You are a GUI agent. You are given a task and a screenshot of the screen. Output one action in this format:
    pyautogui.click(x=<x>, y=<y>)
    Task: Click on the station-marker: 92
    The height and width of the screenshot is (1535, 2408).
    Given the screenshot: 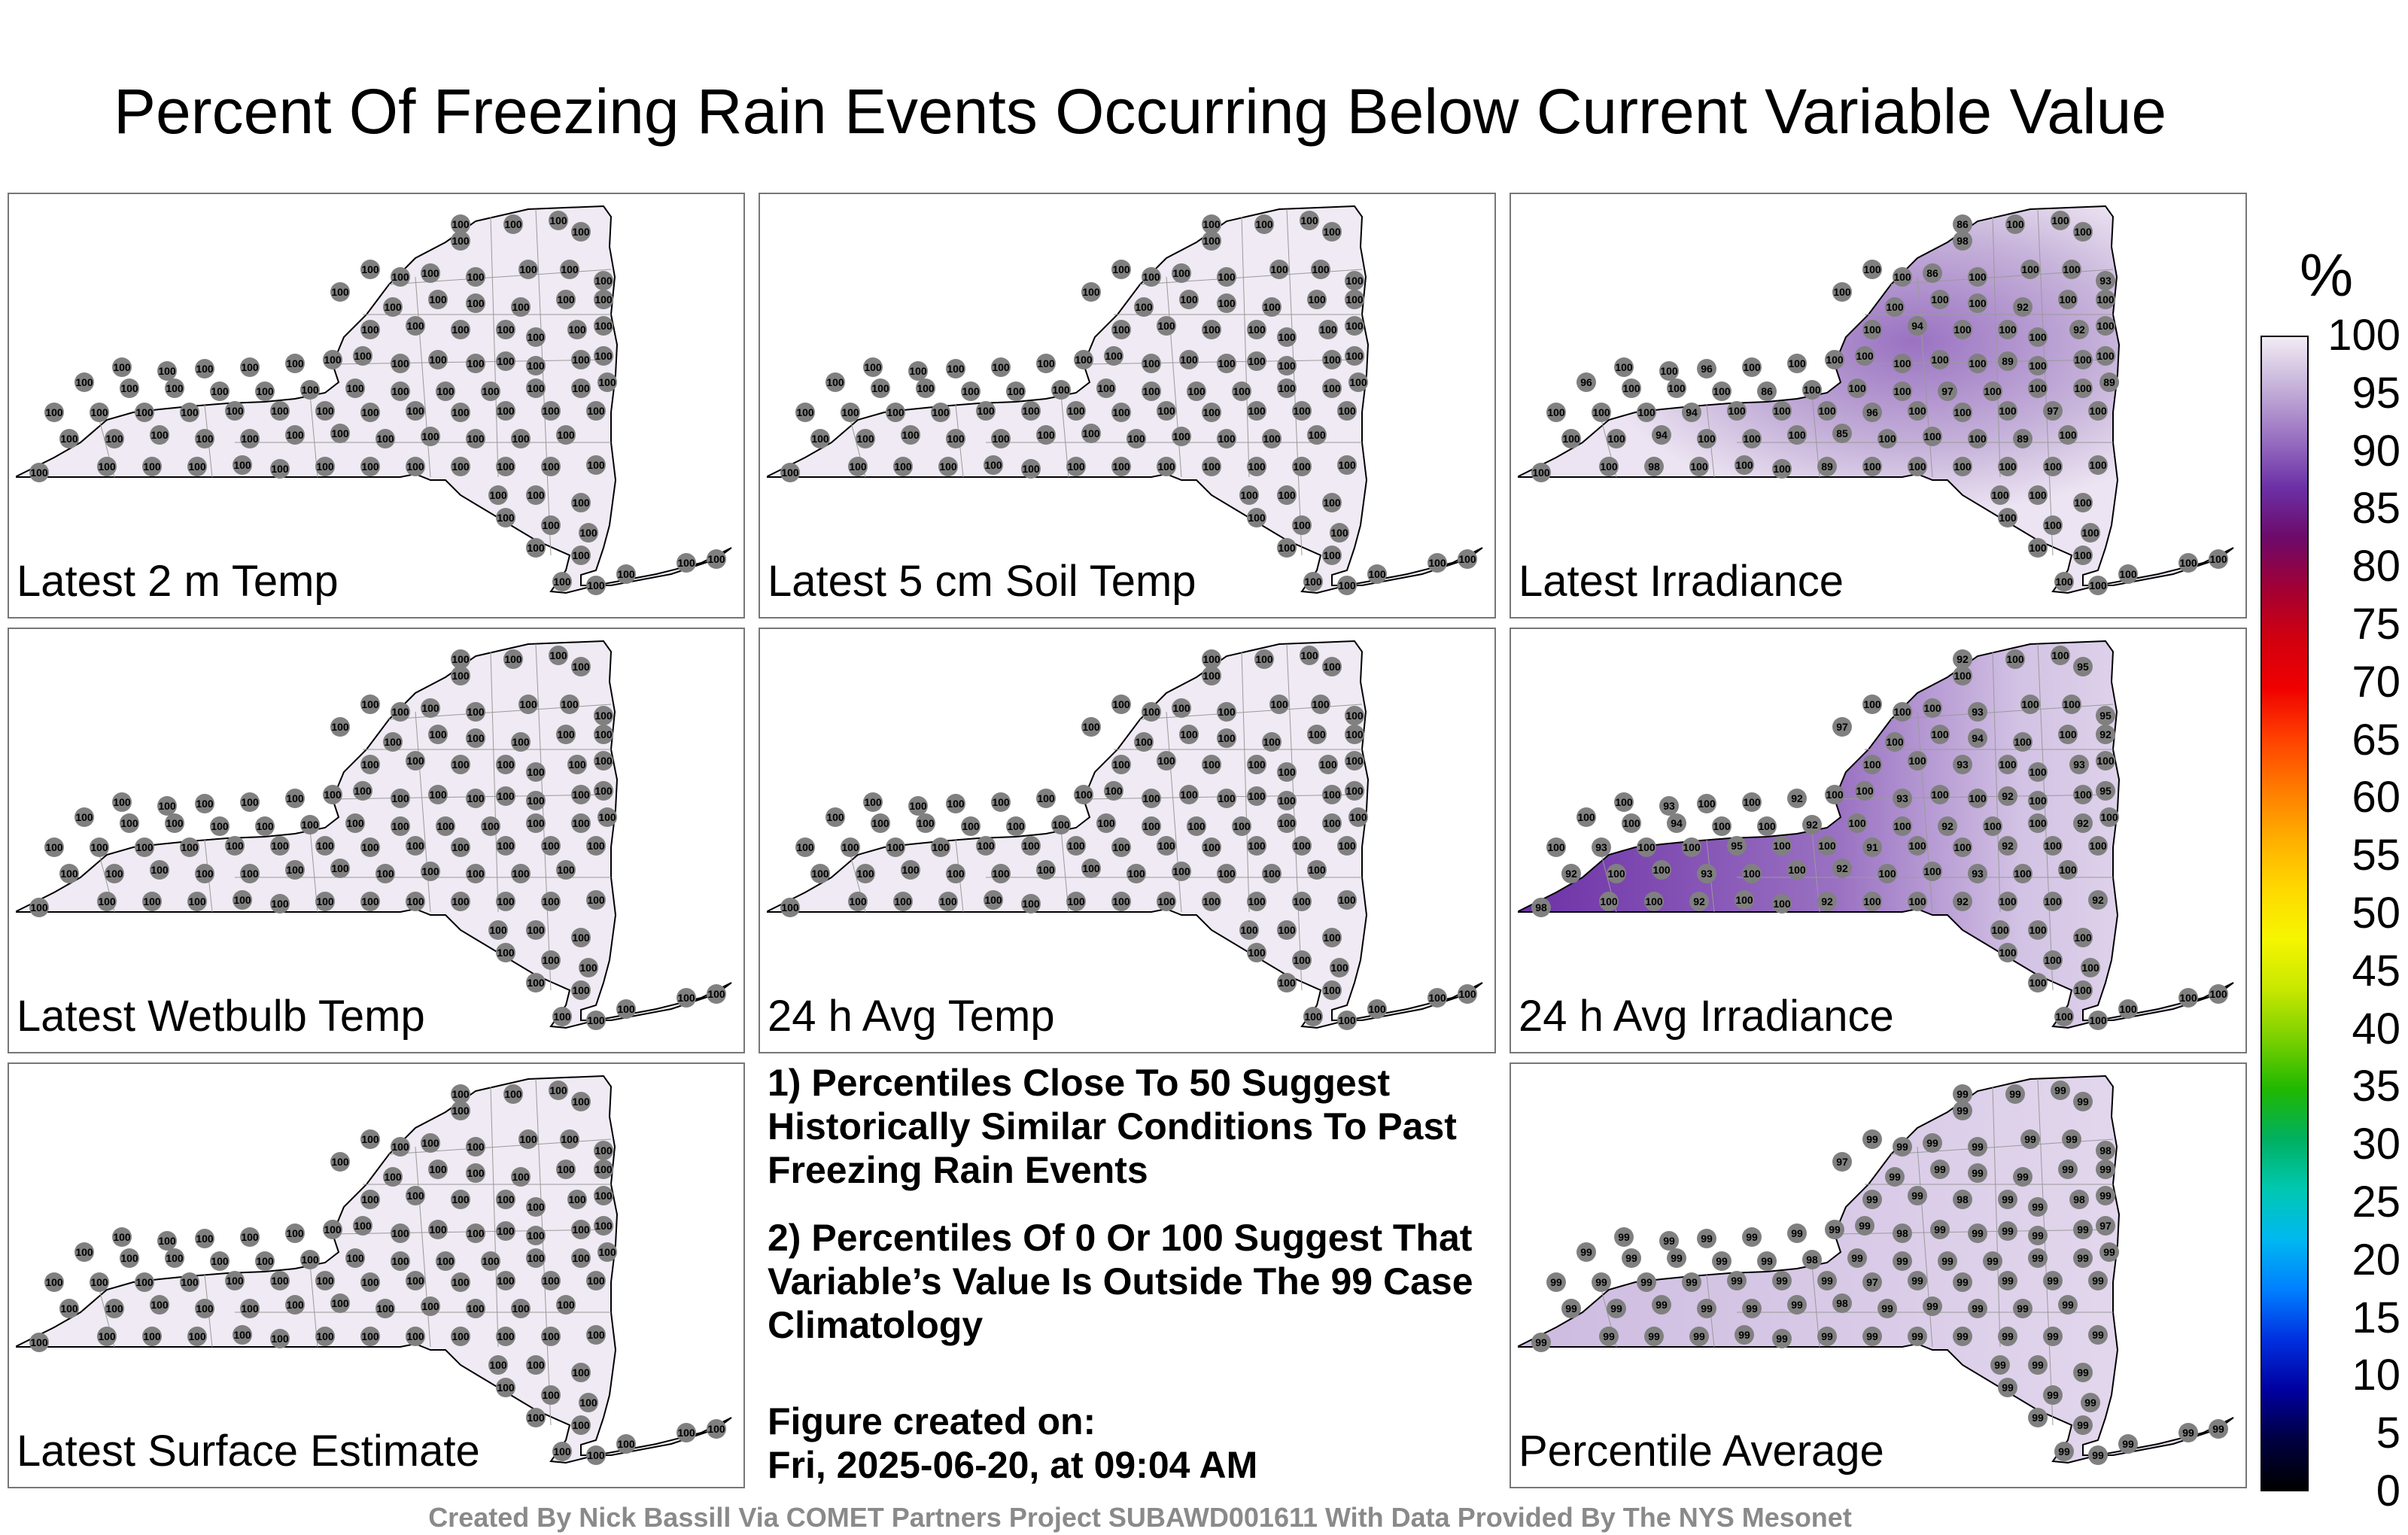 What is the action you would take?
    pyautogui.click(x=1842, y=868)
    